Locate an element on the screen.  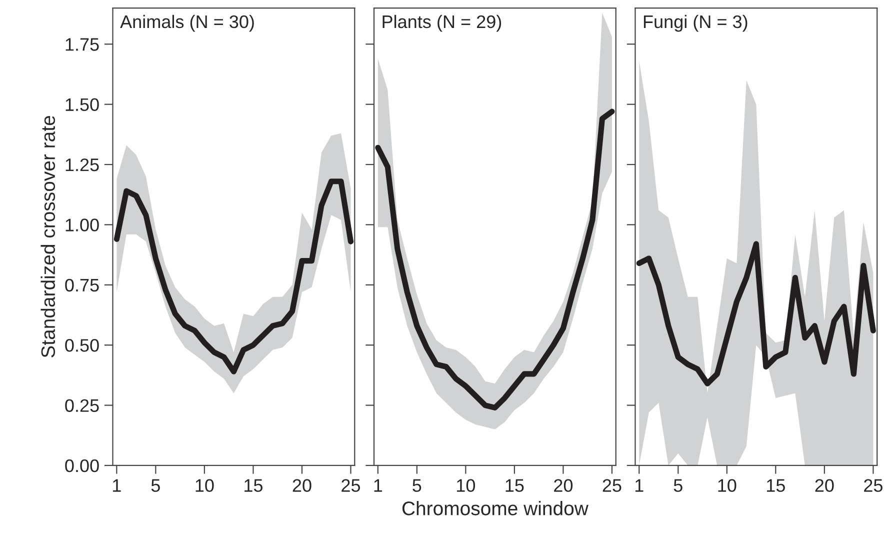
y-tick-label: 0.75 is located at coordinates (82, 285).